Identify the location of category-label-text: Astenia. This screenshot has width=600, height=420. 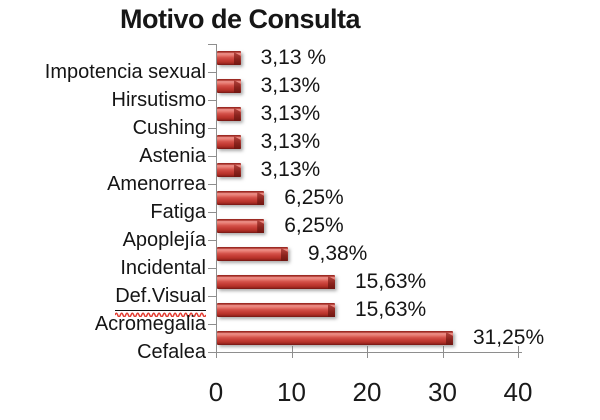
(172, 156).